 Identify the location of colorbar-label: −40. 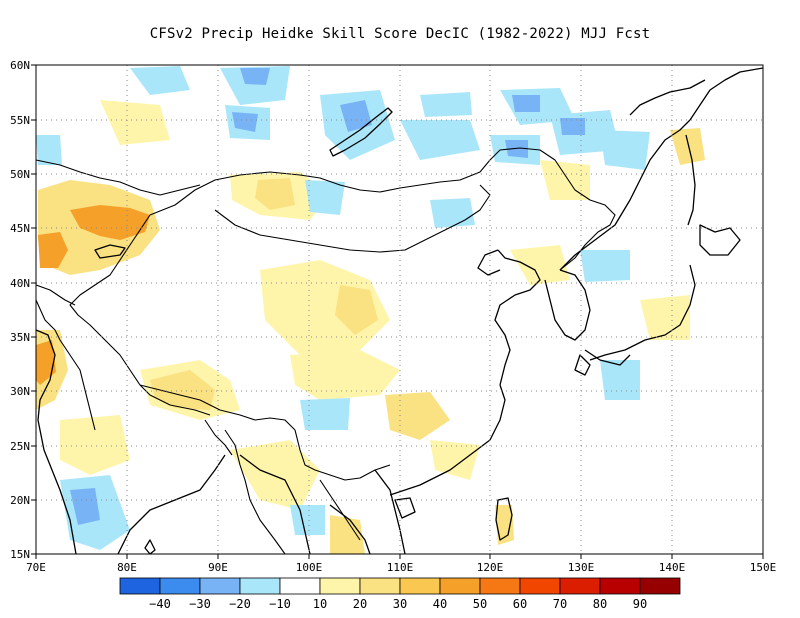
(160, 604).